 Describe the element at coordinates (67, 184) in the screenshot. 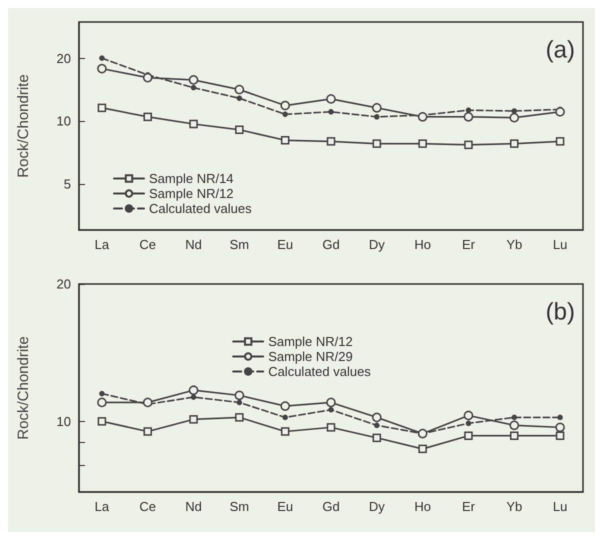

I see `y-tick-label: 5` at that location.